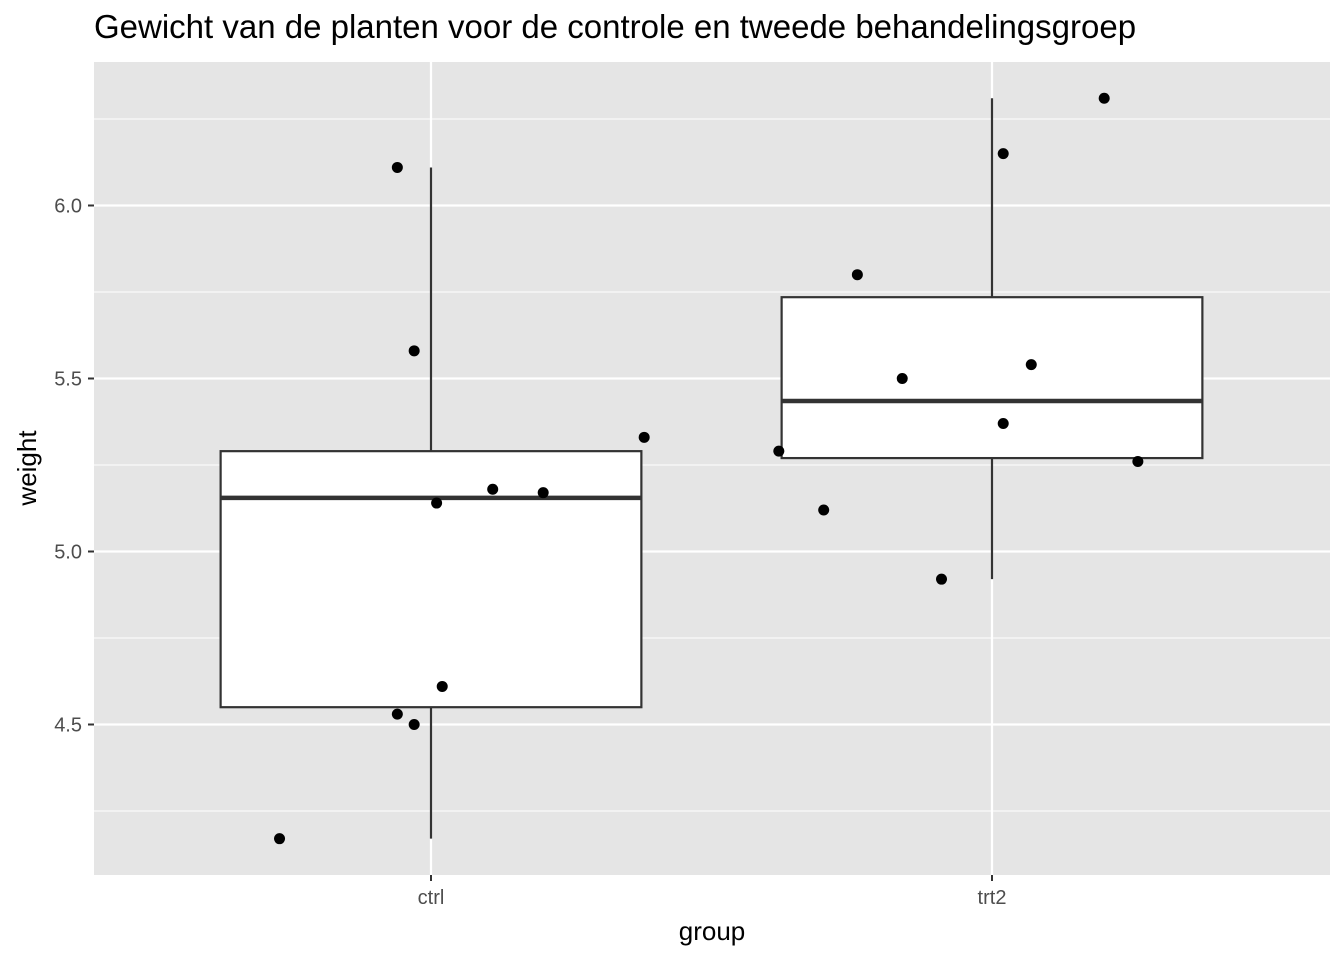  I want to click on y-tick-label: 4.5, so click(68, 726).